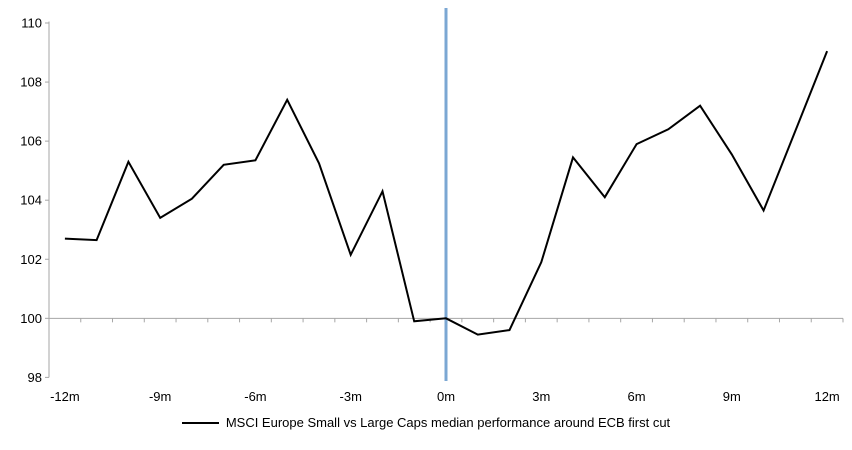 The height and width of the screenshot is (450, 852). Describe the element at coordinates (35, 377) in the screenshot. I see `y-tick-label: 98` at that location.